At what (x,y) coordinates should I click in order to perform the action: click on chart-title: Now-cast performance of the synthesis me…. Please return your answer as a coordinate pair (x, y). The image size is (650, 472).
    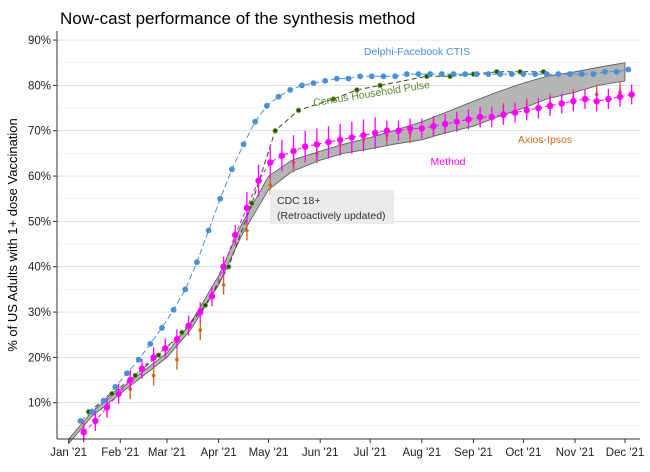
    Looking at the image, I should click on (237, 18).